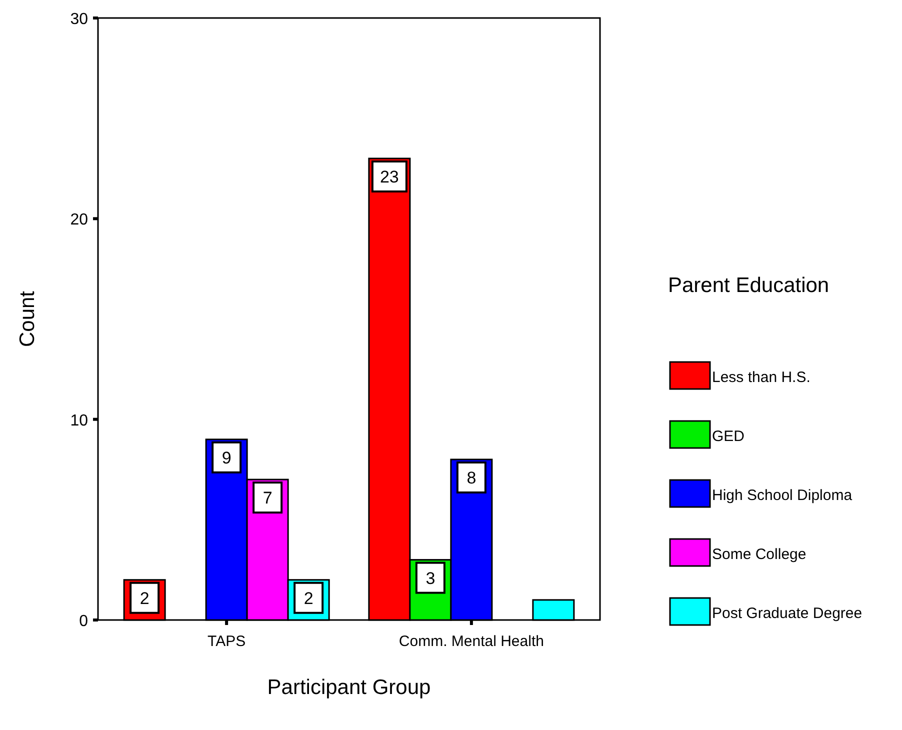 This screenshot has width=902, height=730. What do you see at coordinates (349, 687) in the screenshot?
I see `x-axis-title: Participant Group` at bounding box center [349, 687].